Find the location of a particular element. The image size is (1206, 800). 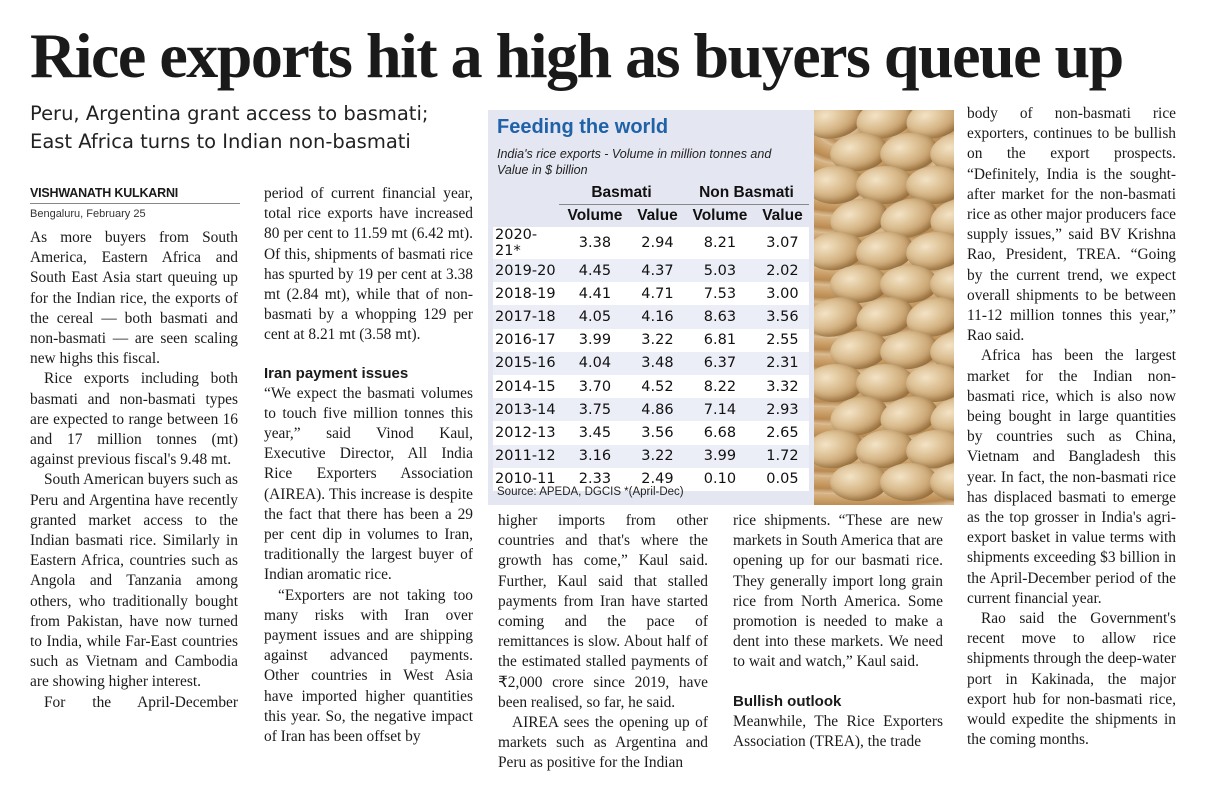

year-cell: 2018-19 is located at coordinates (525, 293).